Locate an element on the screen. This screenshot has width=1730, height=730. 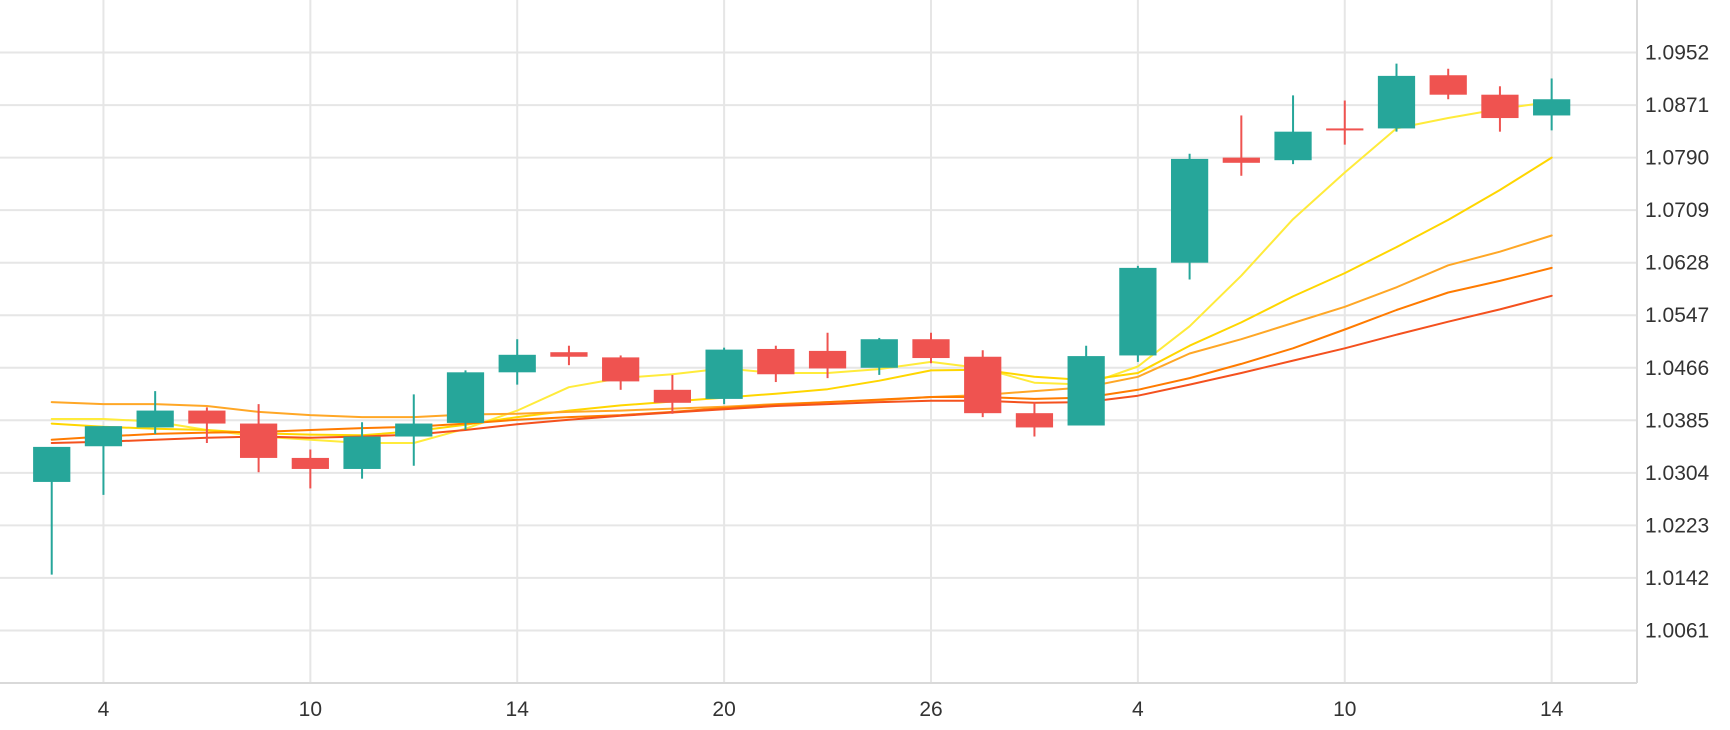
y-tick-label: 1.0304 is located at coordinates (1677, 473).